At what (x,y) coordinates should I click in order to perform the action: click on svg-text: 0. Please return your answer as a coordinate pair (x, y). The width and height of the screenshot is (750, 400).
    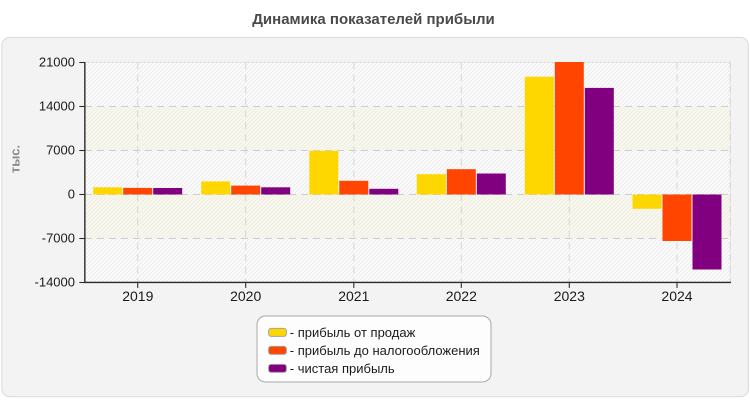
    Looking at the image, I should click on (71, 193).